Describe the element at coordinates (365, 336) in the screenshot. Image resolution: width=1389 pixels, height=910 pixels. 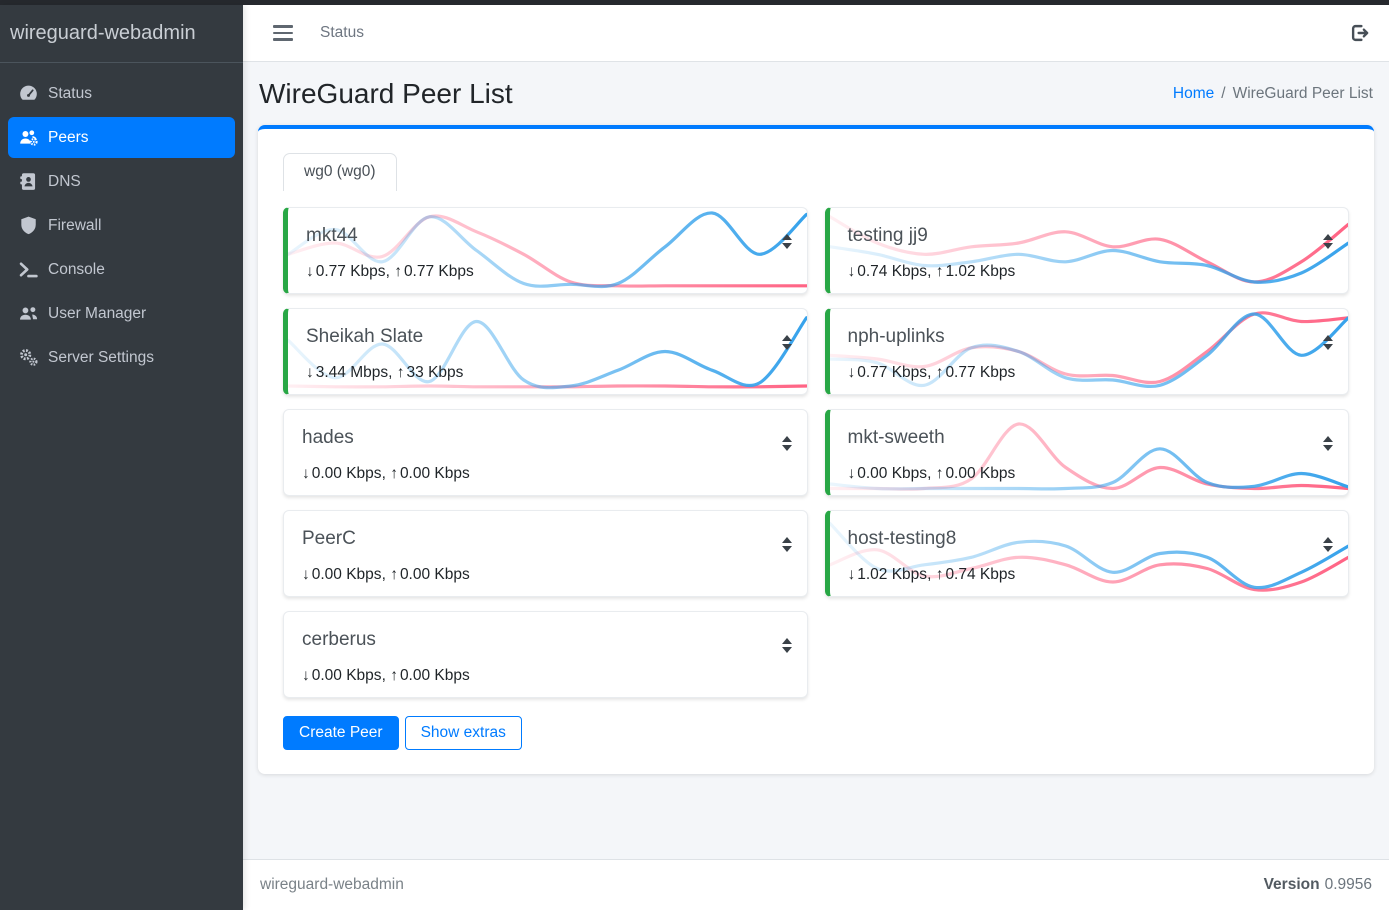
I see `peer-name: Sheikah Slate` at that location.